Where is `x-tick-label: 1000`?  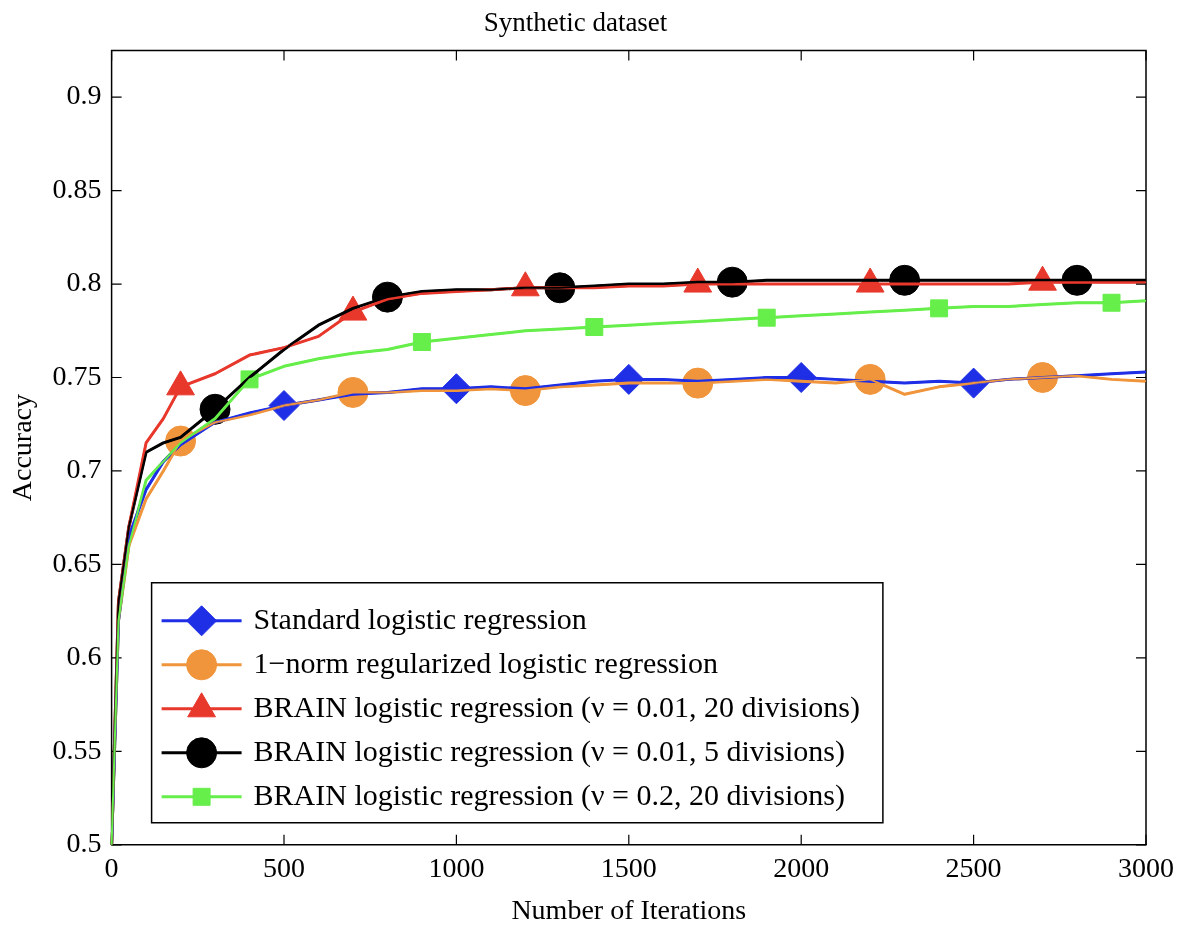 x-tick-label: 1000 is located at coordinates (456, 867).